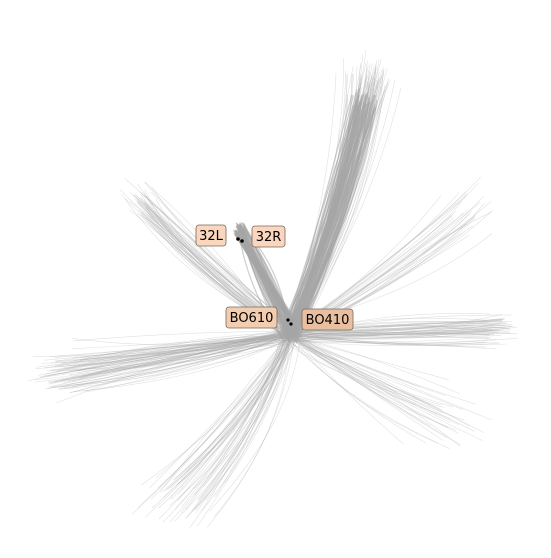 The height and width of the screenshot is (558, 551). Describe the element at coordinates (327, 319) in the screenshot. I see `label-bo410: BO410` at that location.